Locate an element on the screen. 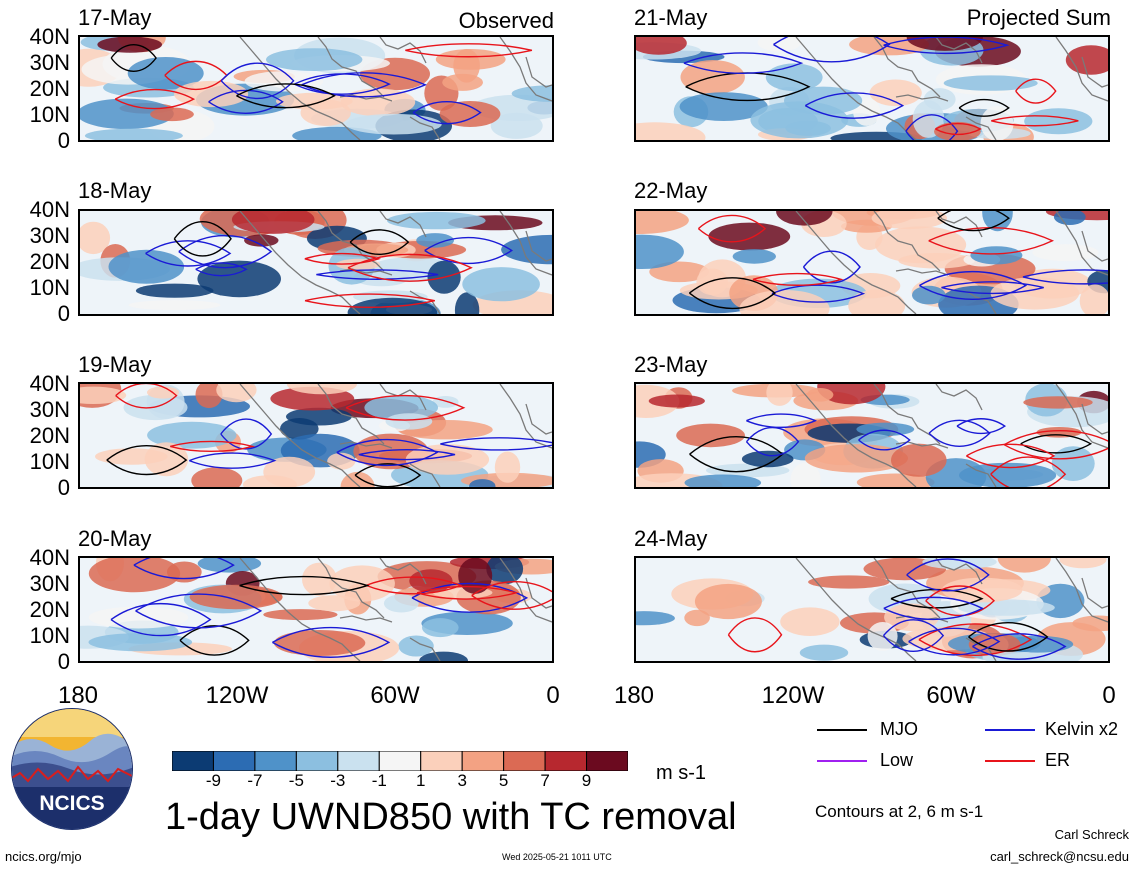  colorbar-tick-label: -7 is located at coordinates (255, 780).